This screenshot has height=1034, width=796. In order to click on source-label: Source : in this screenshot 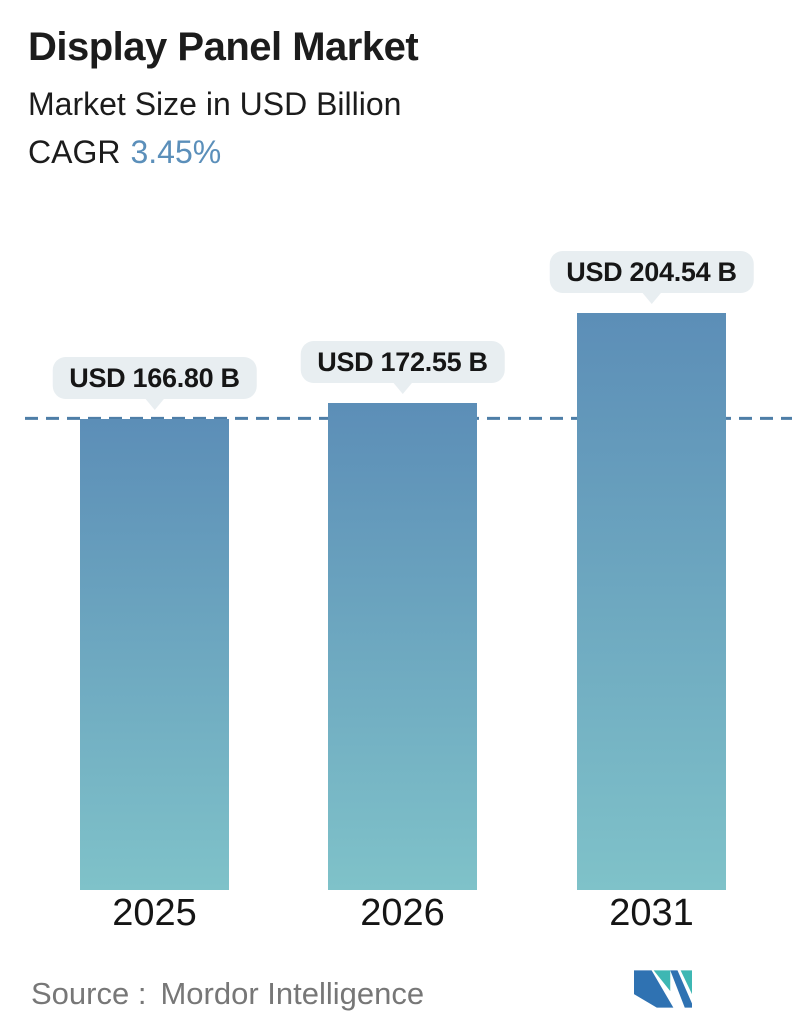, I will do `click(89, 993)`.